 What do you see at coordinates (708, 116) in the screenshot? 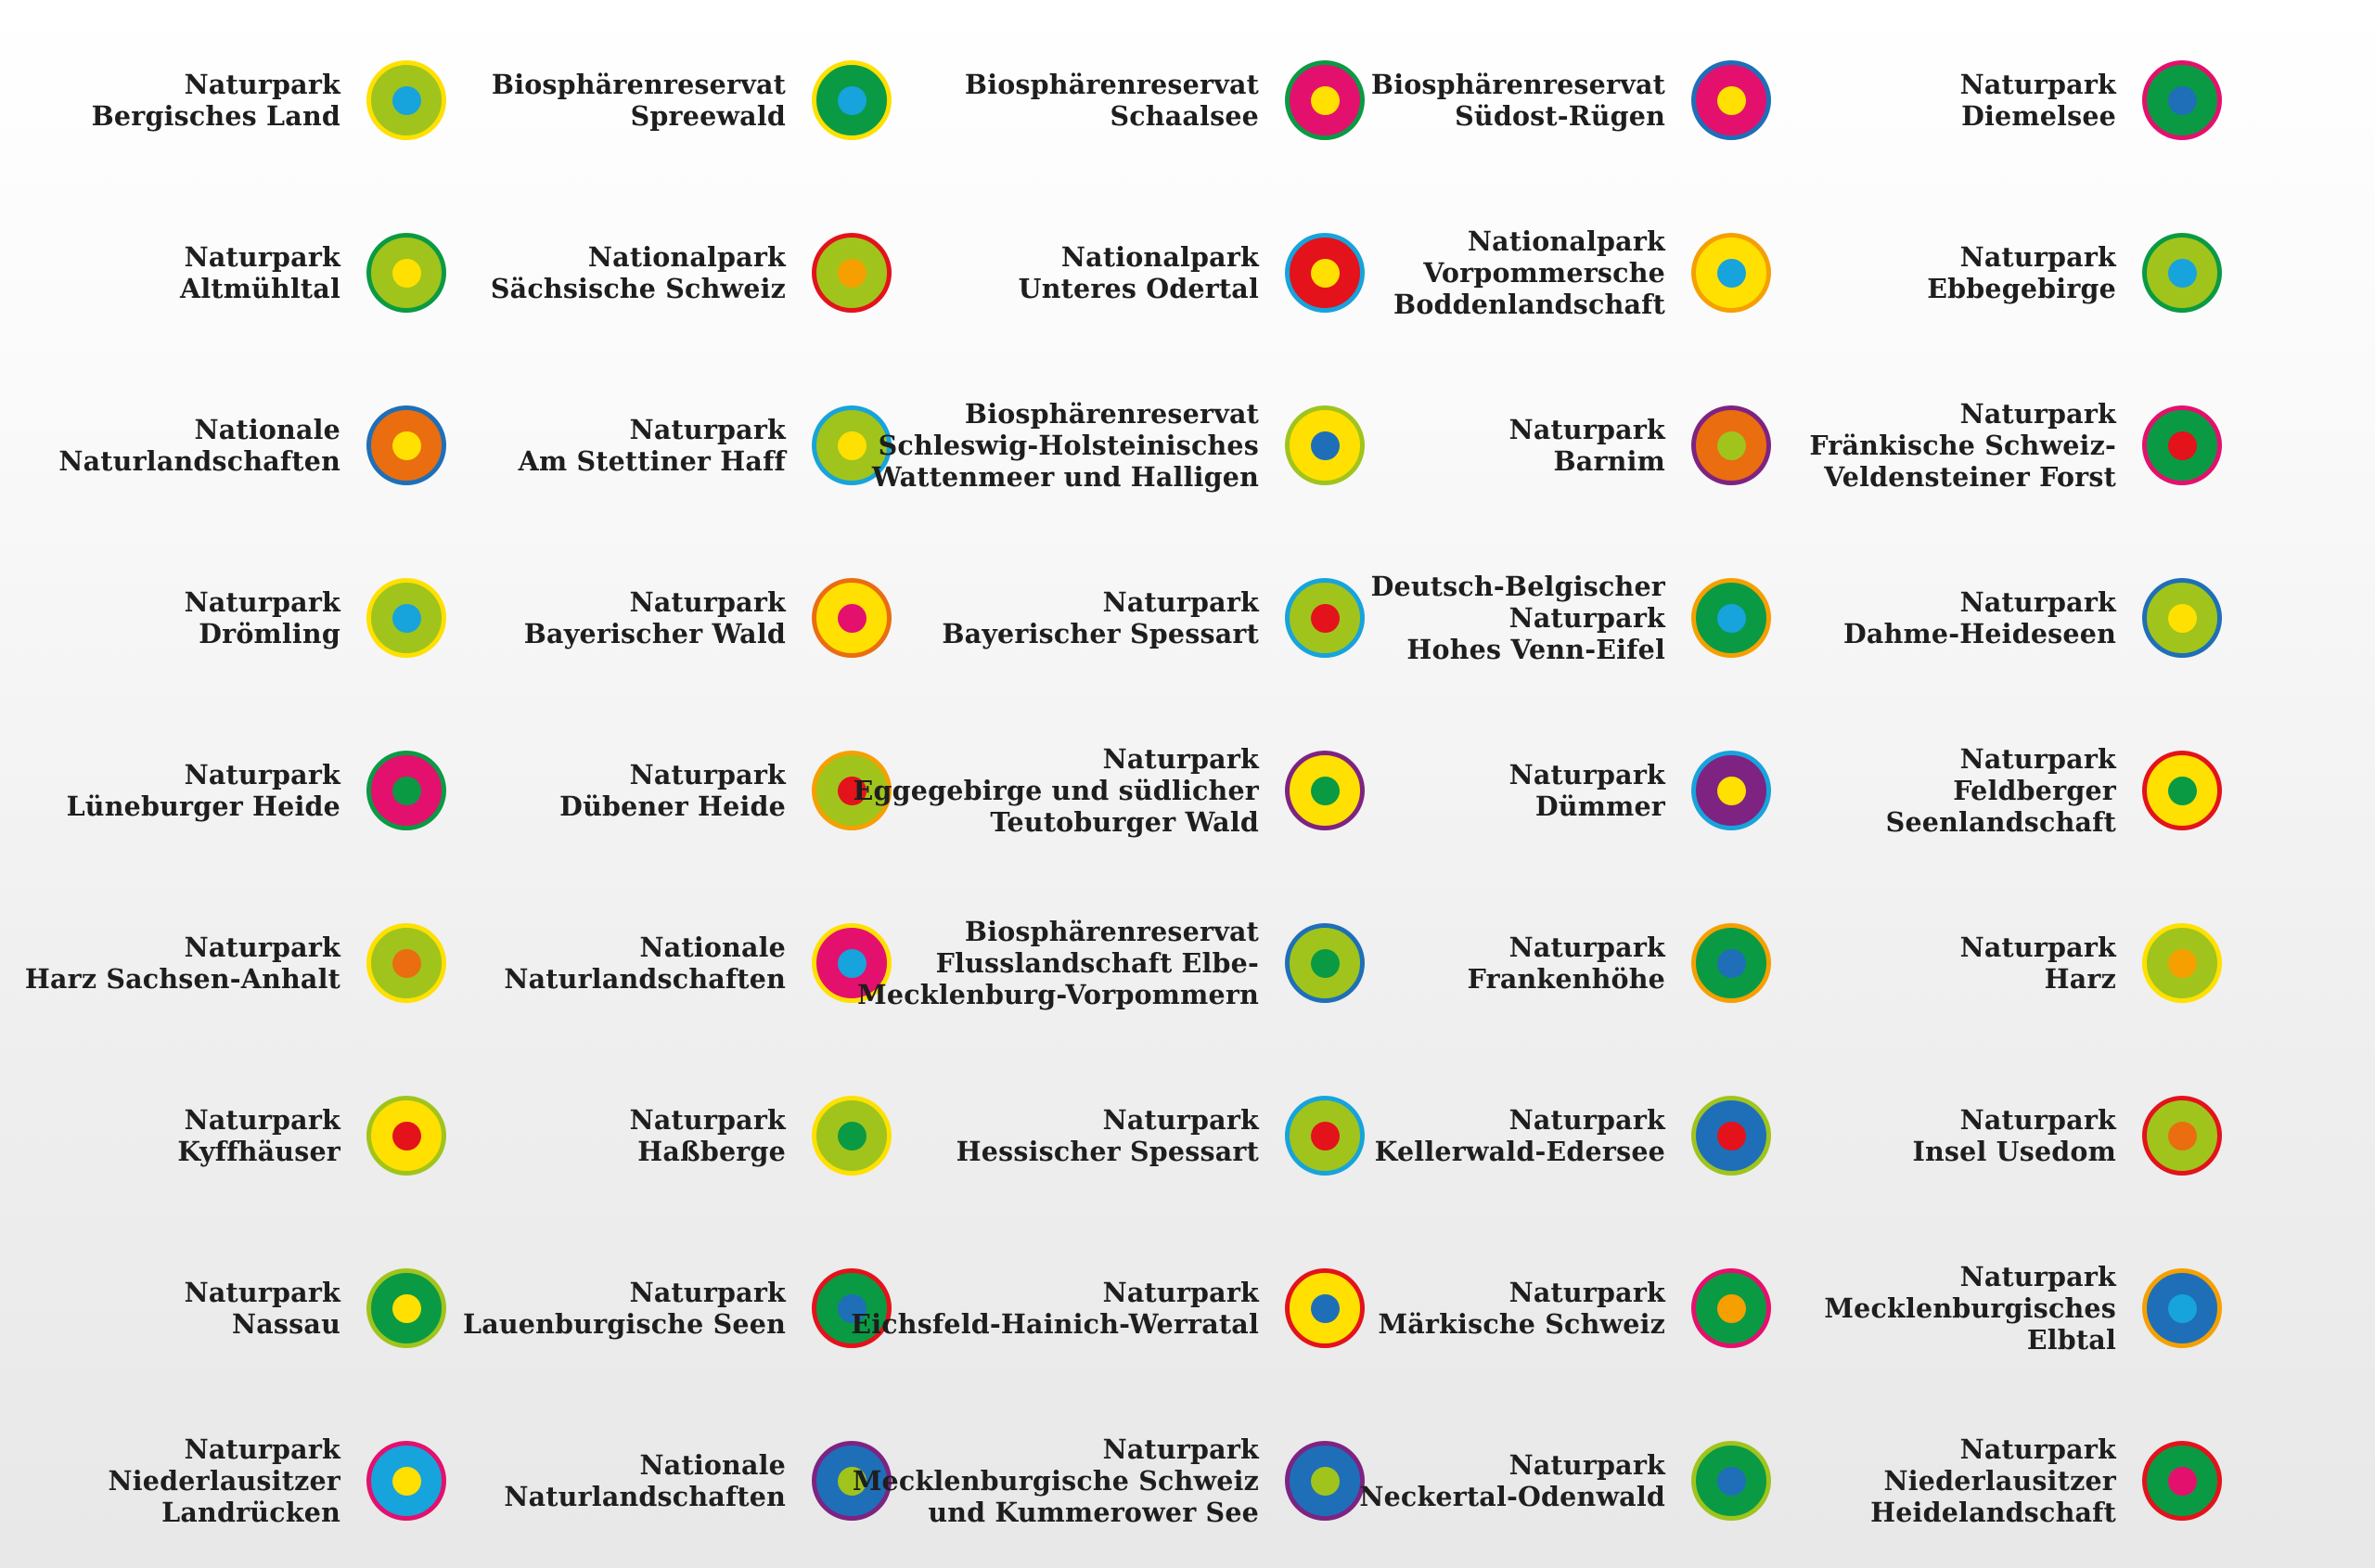
I see `park-name-line: Spreewald` at bounding box center [708, 116].